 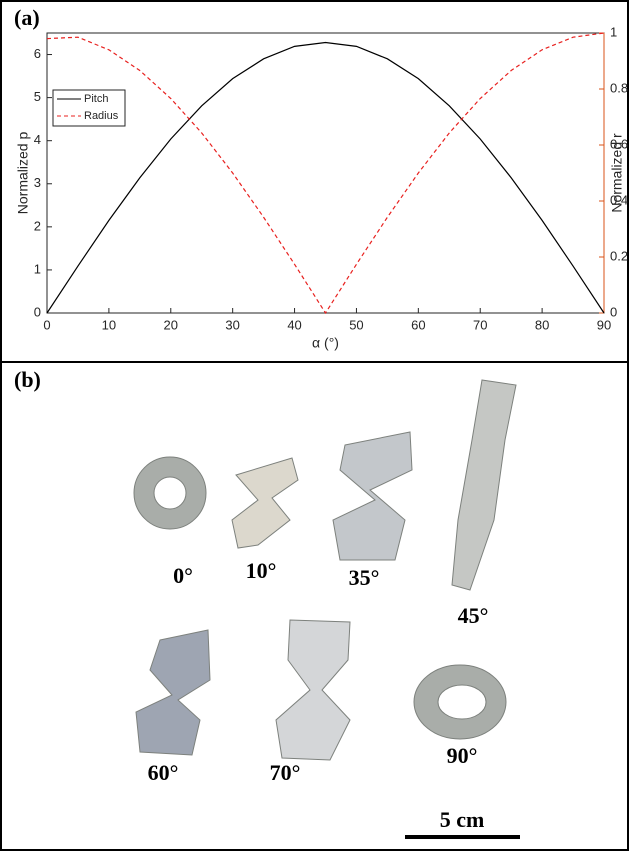 I want to click on x-tick-label: 40, so click(x=294, y=324).